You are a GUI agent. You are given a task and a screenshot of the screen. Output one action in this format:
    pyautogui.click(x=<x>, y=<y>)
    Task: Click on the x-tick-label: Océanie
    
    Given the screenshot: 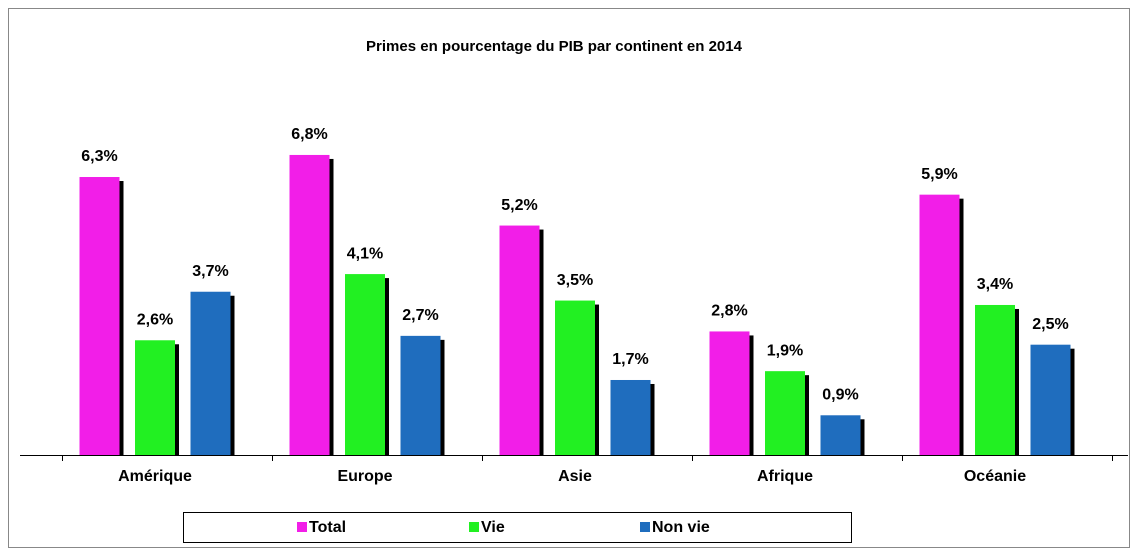 What is the action you would take?
    pyautogui.click(x=995, y=476)
    